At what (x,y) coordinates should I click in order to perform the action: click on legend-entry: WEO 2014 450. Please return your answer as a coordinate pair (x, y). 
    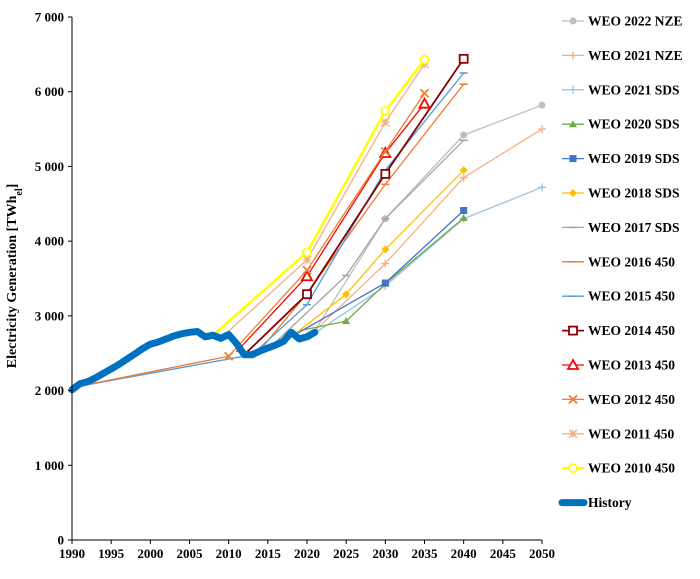
    Looking at the image, I should click on (618, 330).